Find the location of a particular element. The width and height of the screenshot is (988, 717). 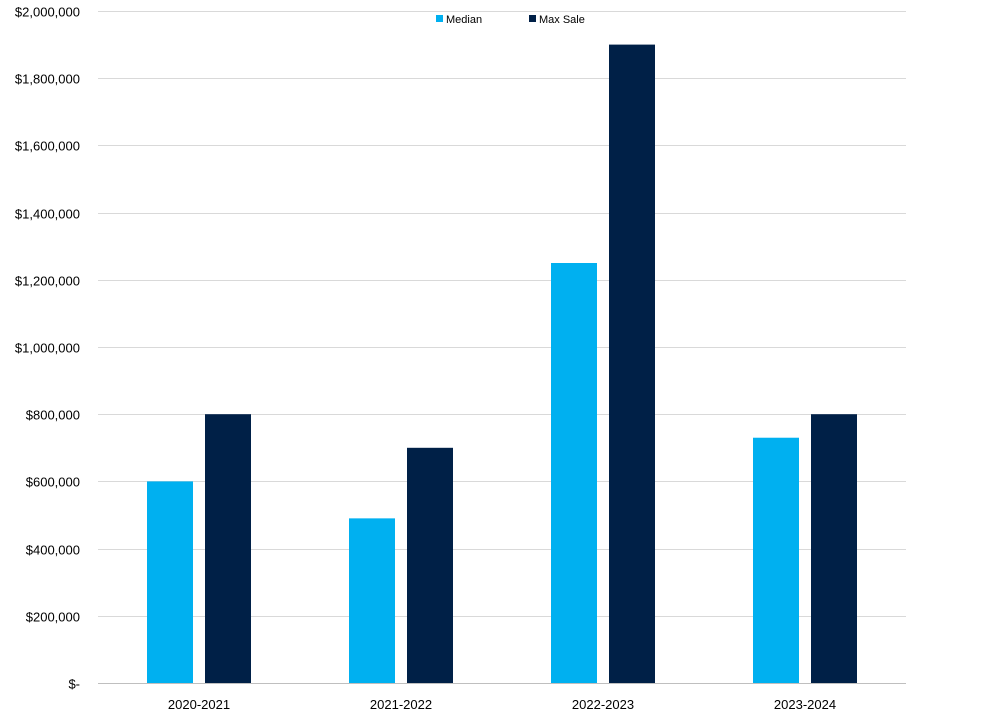

y-tick-label: $1,000,000 is located at coordinates (47, 348).